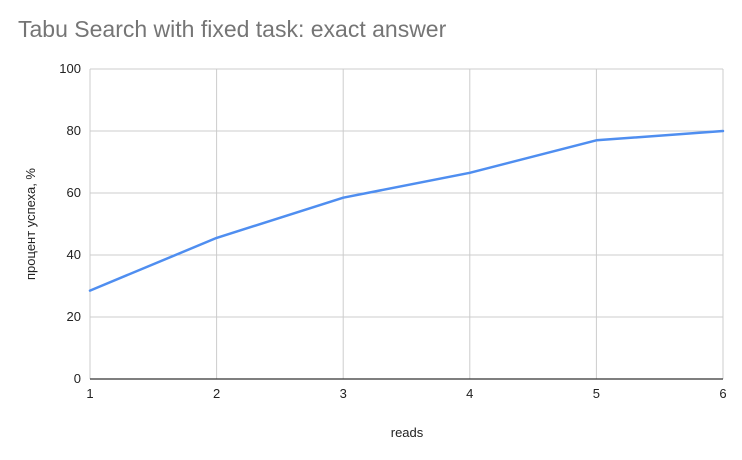  I want to click on x-tick-label: 6, so click(722, 393).